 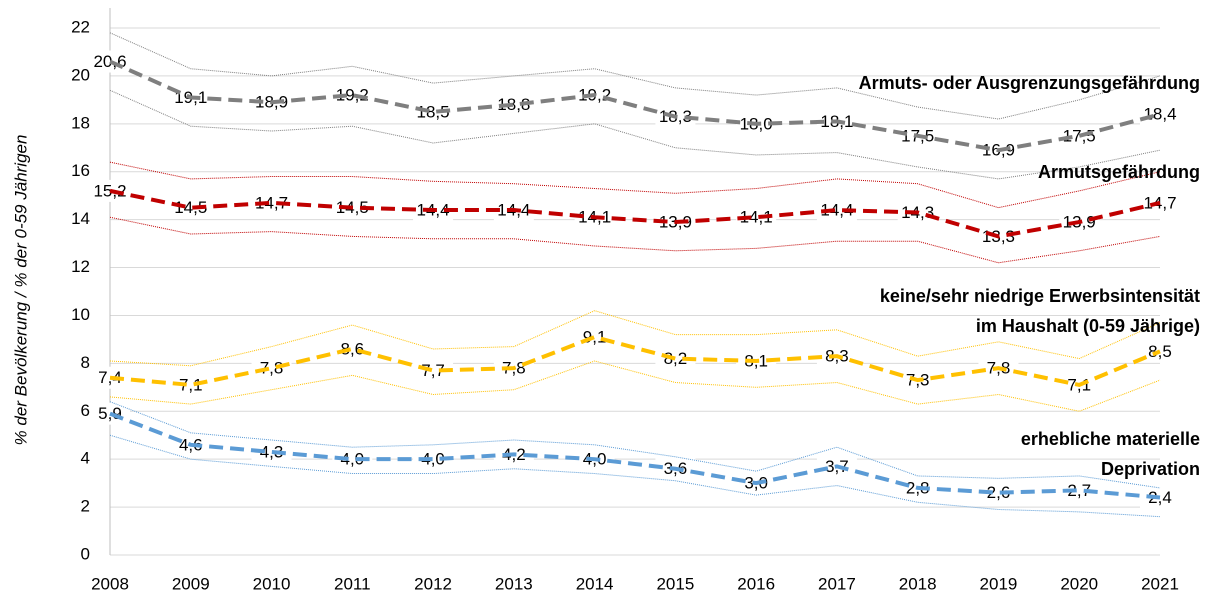 What do you see at coordinates (1029, 83) in the screenshot?
I see `legend-label: Armuts- oder Ausgrenzungsgefährdung` at bounding box center [1029, 83].